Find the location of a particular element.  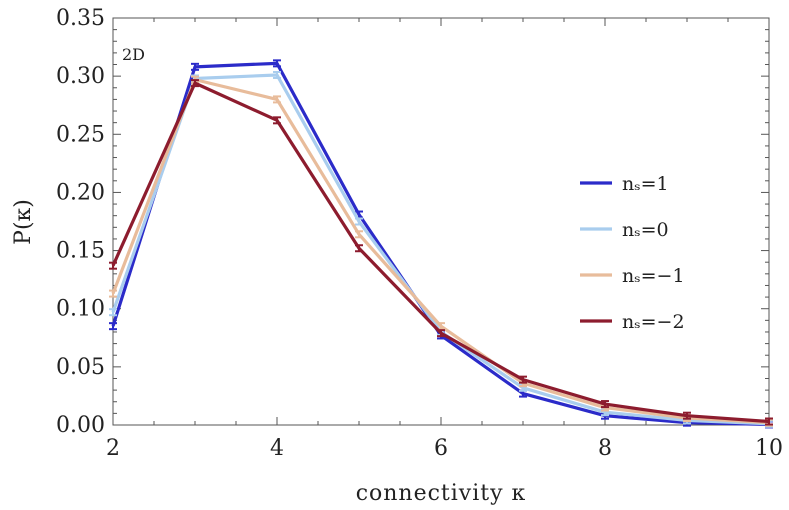

x-tick-label: 6 is located at coordinates (441, 448).